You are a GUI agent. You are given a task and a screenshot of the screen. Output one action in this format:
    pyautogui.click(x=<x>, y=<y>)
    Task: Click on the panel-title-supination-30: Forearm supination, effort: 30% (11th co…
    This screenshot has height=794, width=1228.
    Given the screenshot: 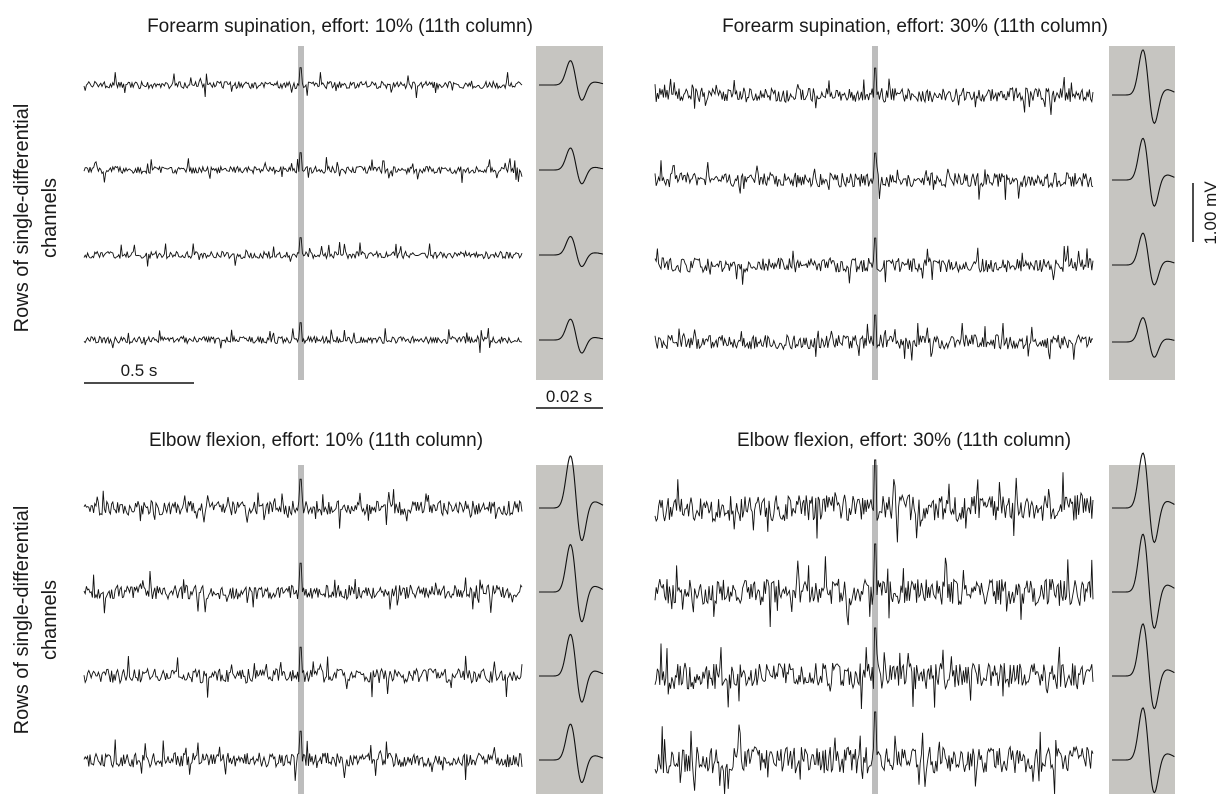 What is the action you would take?
    pyautogui.click(x=915, y=26)
    